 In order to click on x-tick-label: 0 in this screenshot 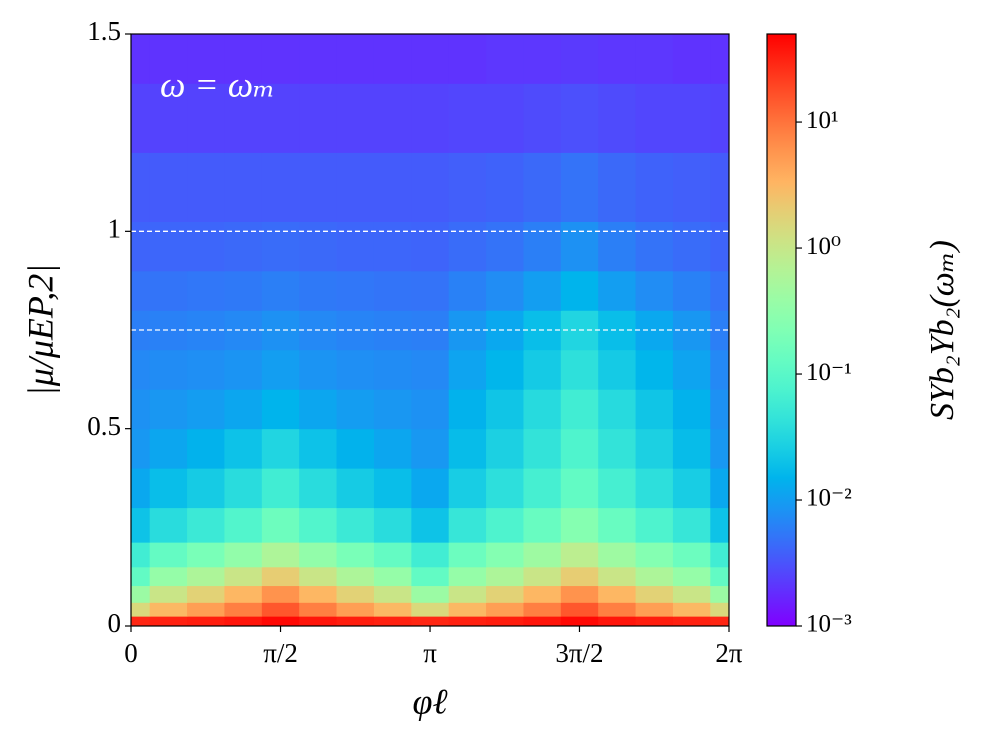, I will do `click(131, 653)`.